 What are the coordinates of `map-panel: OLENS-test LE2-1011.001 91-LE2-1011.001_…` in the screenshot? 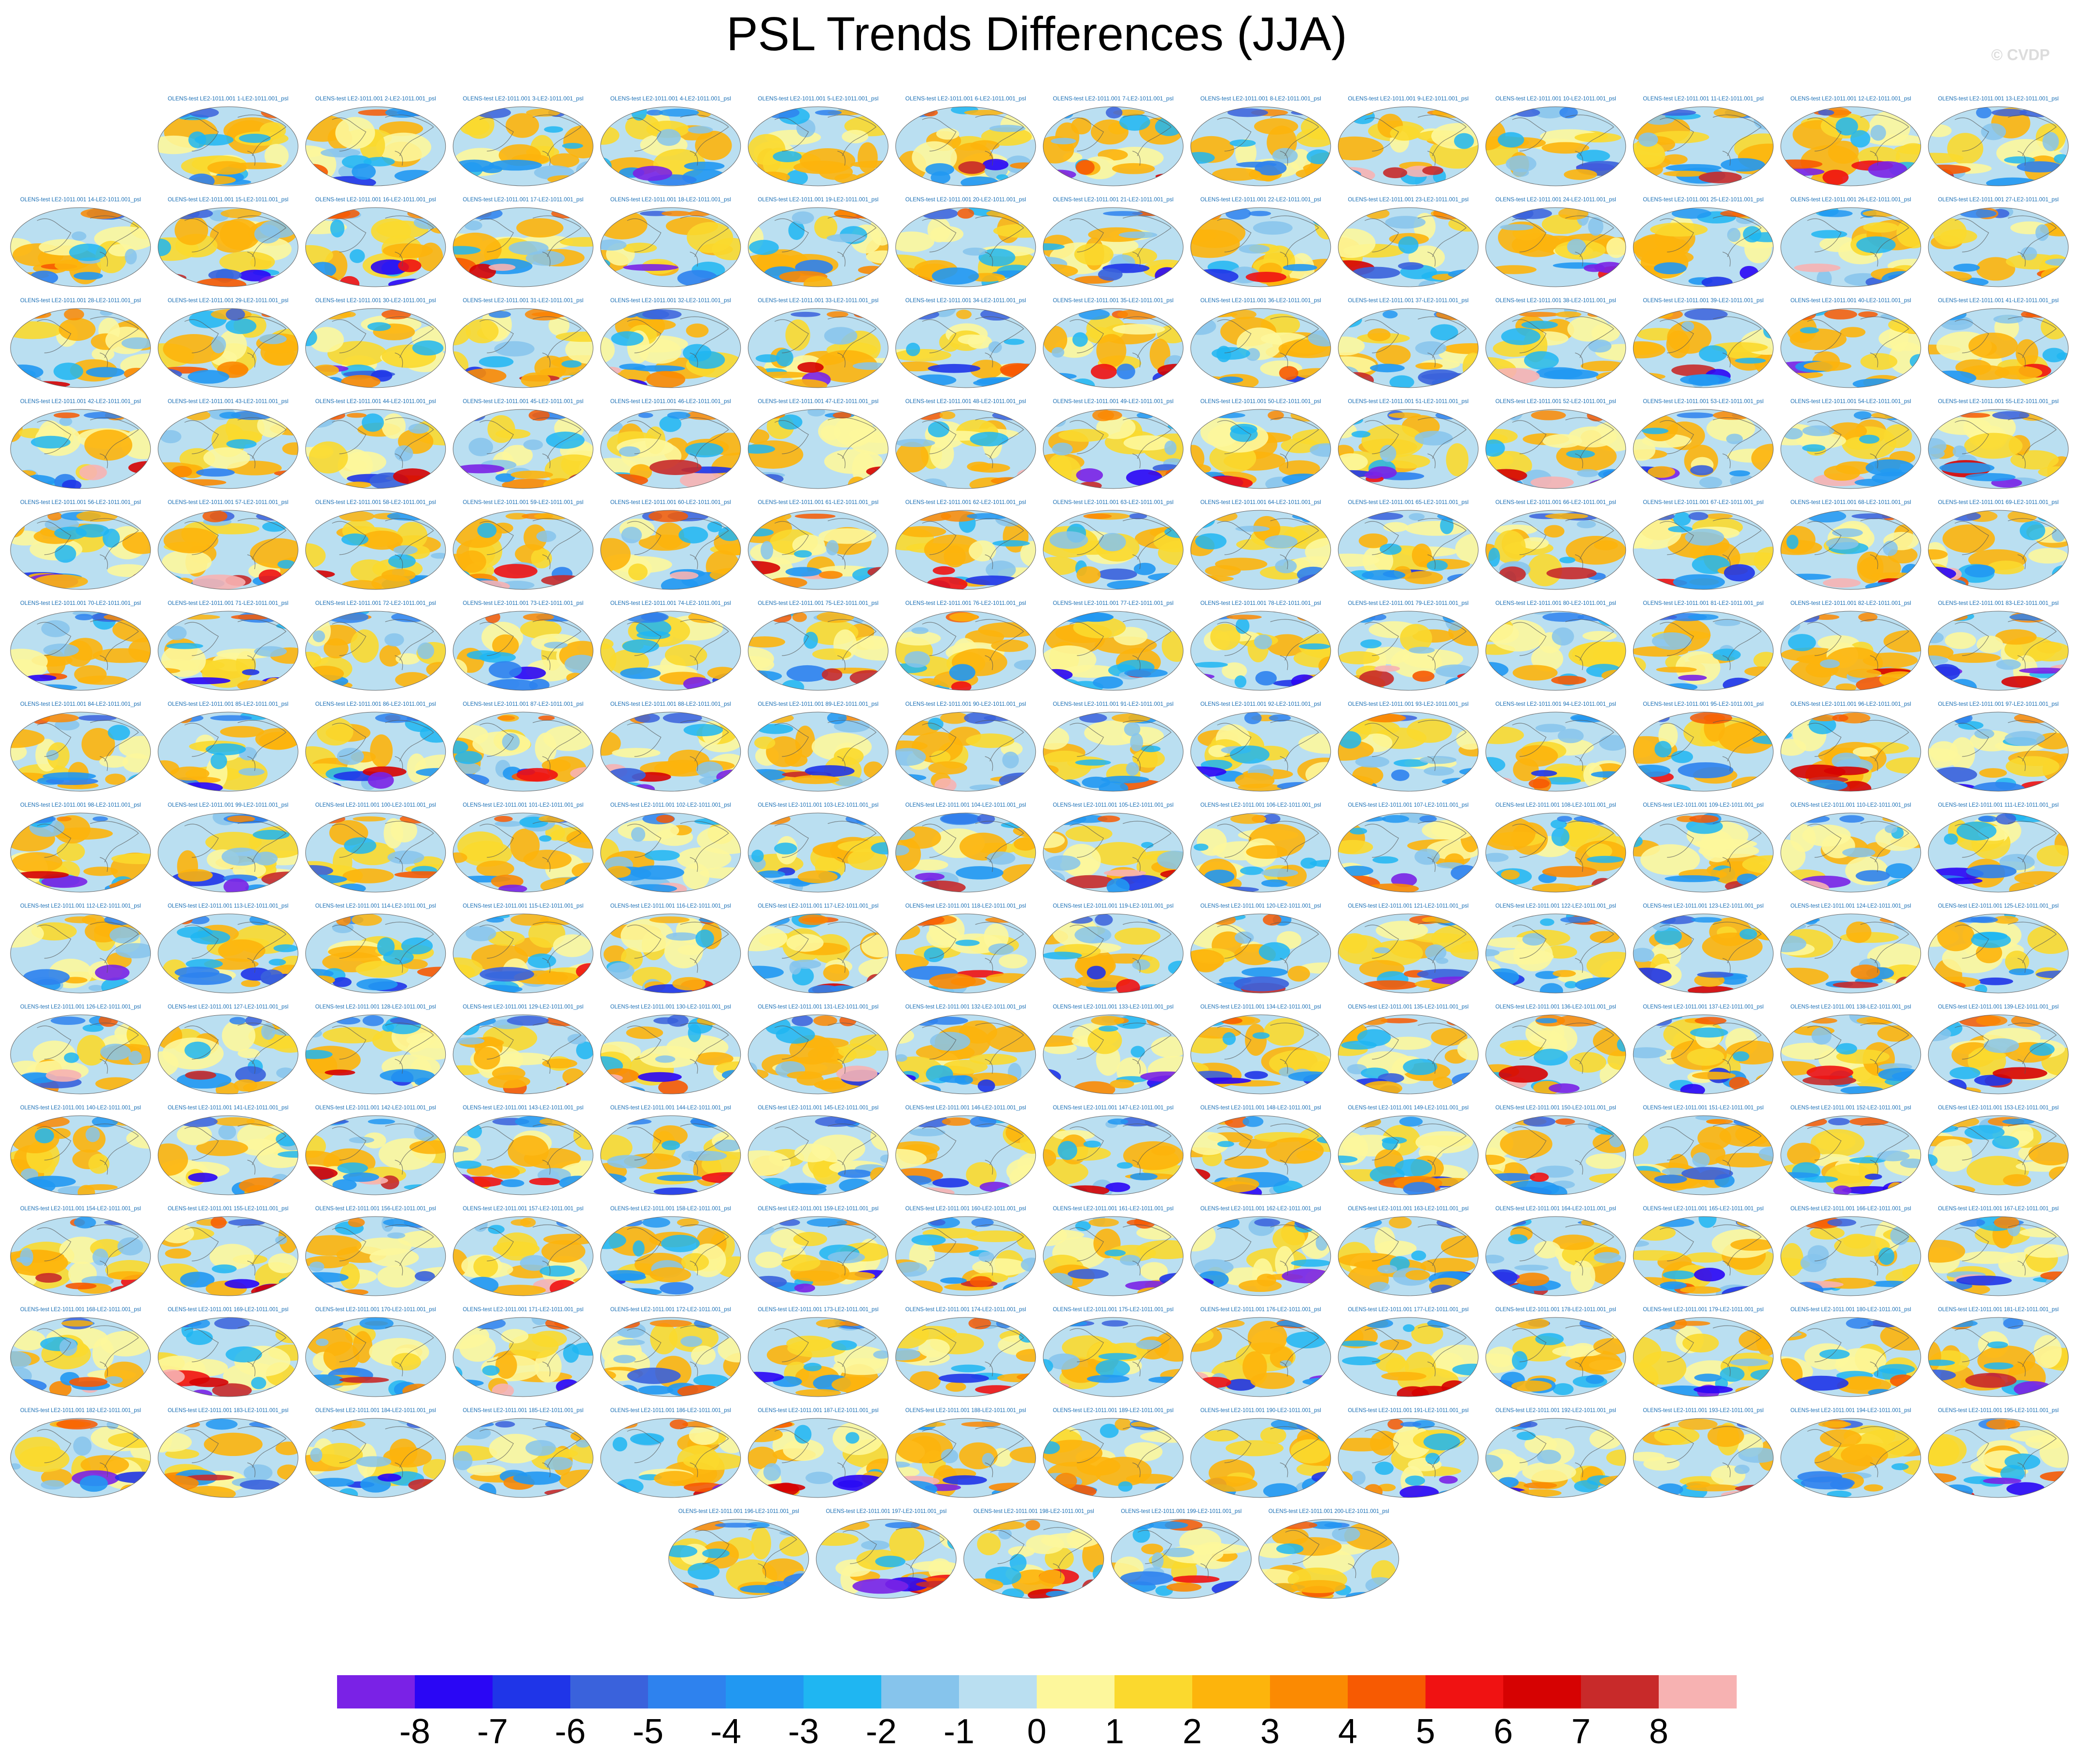 It's located at (1113, 746).